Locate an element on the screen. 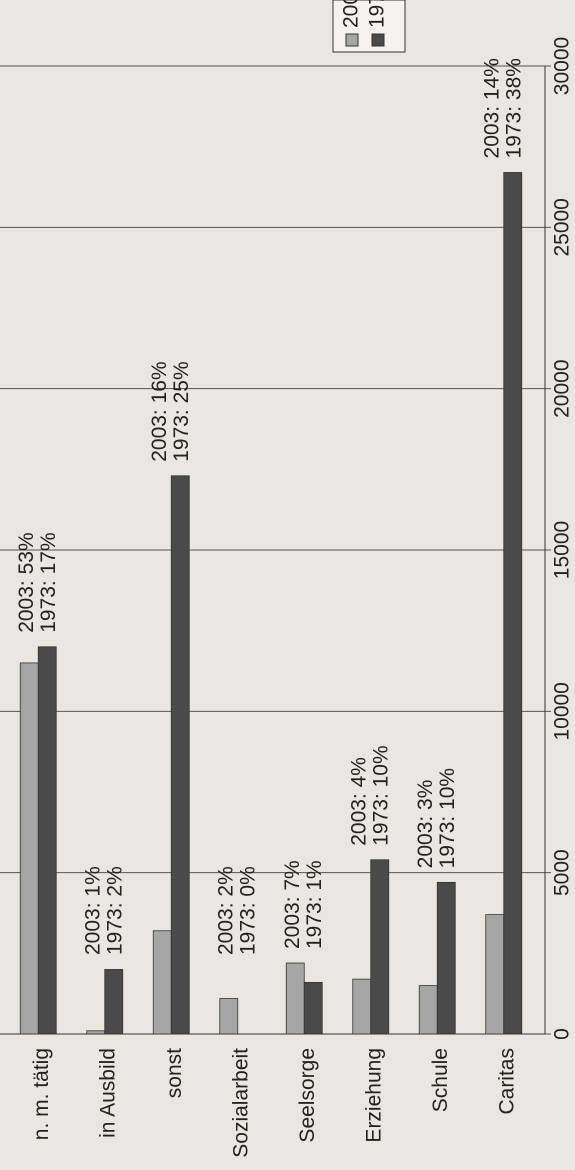 This screenshot has width=575, height=1170. y-tick-label: 15000 is located at coordinates (562, 550).